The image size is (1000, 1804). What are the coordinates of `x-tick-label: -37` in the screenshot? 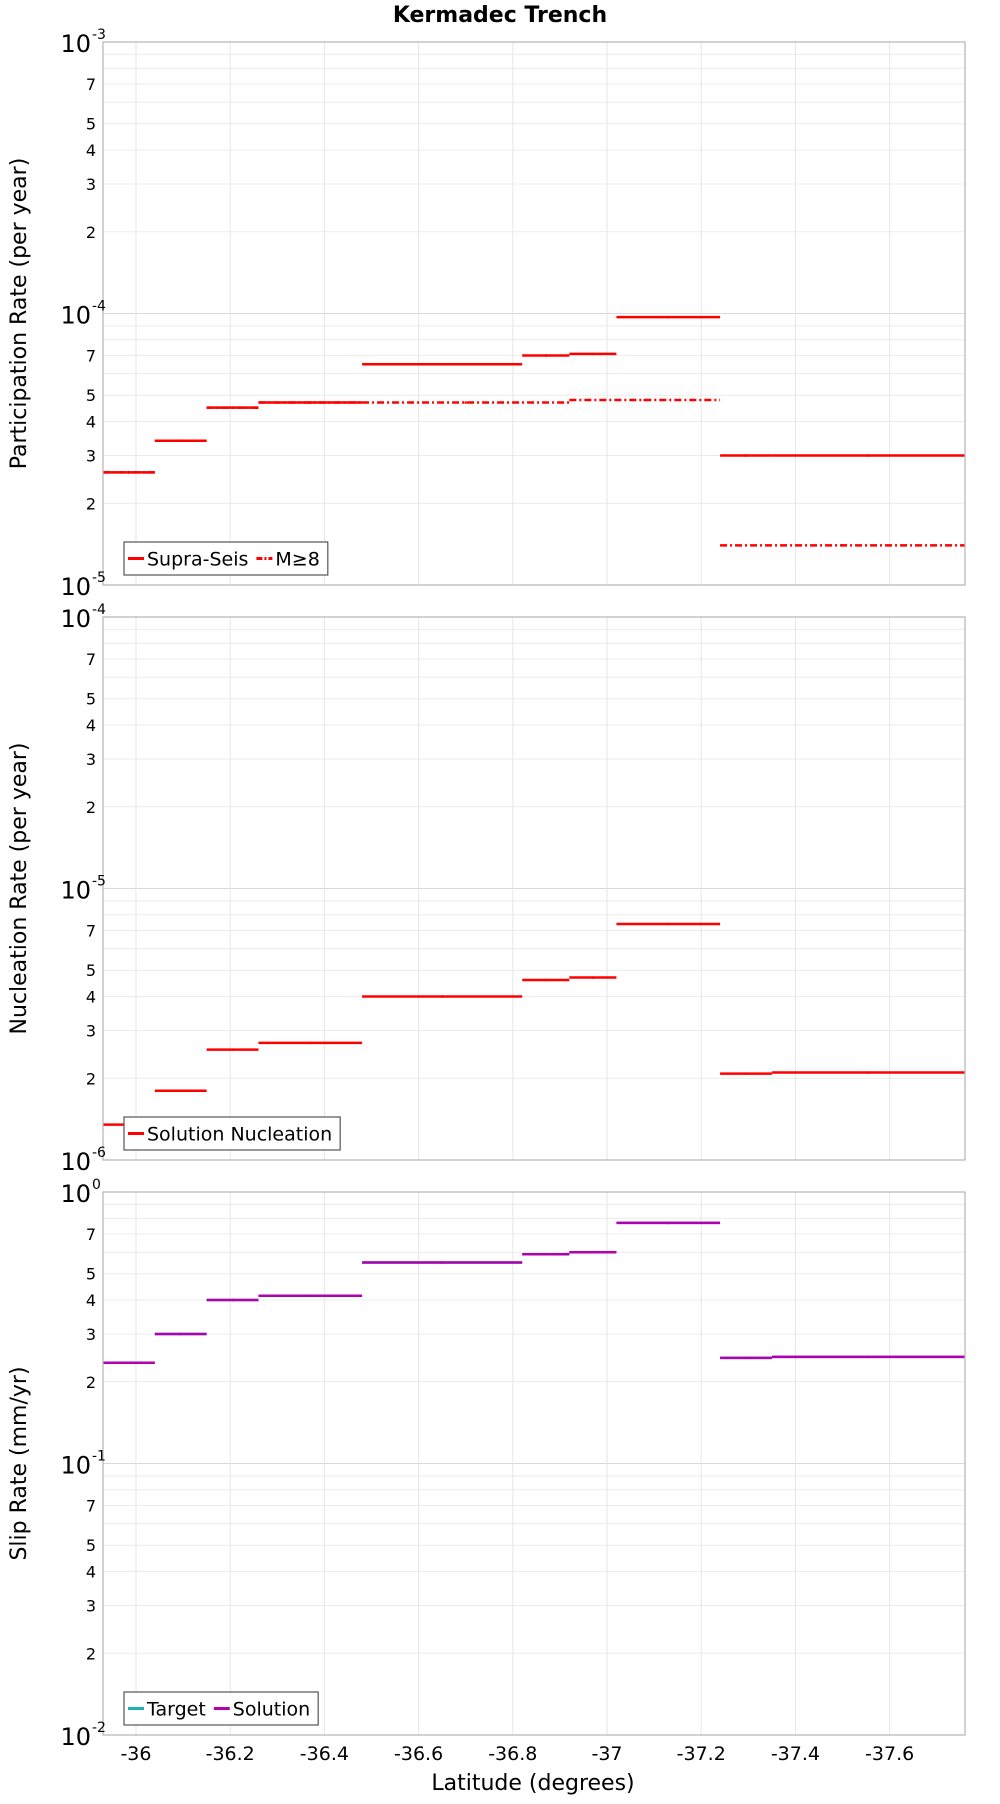 It's located at (606, 1754).